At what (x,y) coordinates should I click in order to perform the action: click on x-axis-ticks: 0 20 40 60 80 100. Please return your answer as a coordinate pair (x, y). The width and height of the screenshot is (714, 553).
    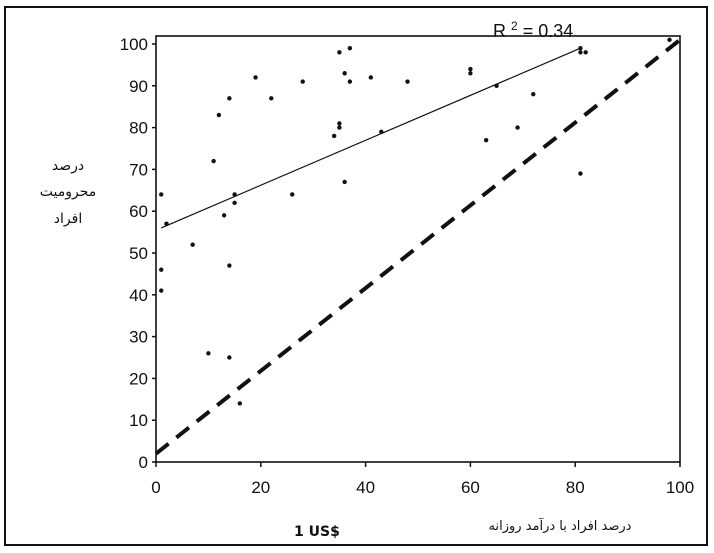
    Looking at the image, I should click on (422, 479).